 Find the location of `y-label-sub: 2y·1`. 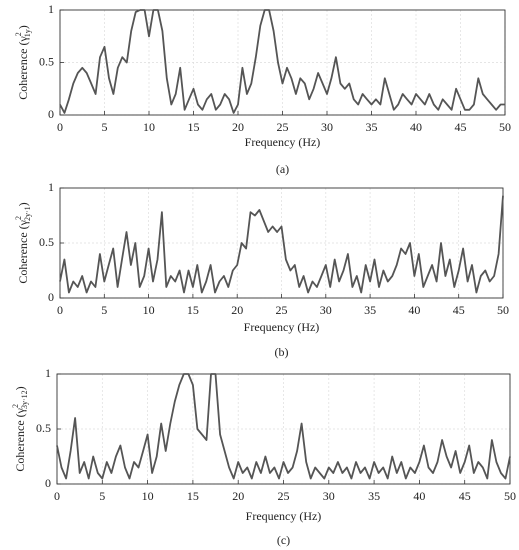

y-label-sub: 2y·1 is located at coordinates (27, 213).